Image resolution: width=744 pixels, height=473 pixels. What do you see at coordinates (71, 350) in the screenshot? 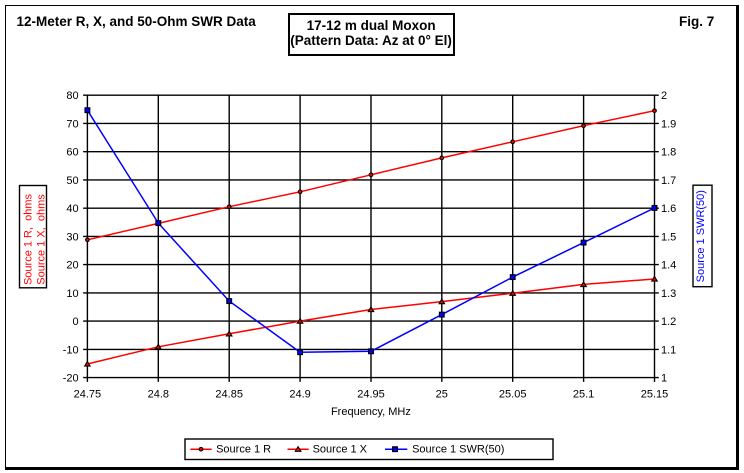
I see `svg-text: -10` at bounding box center [71, 350].